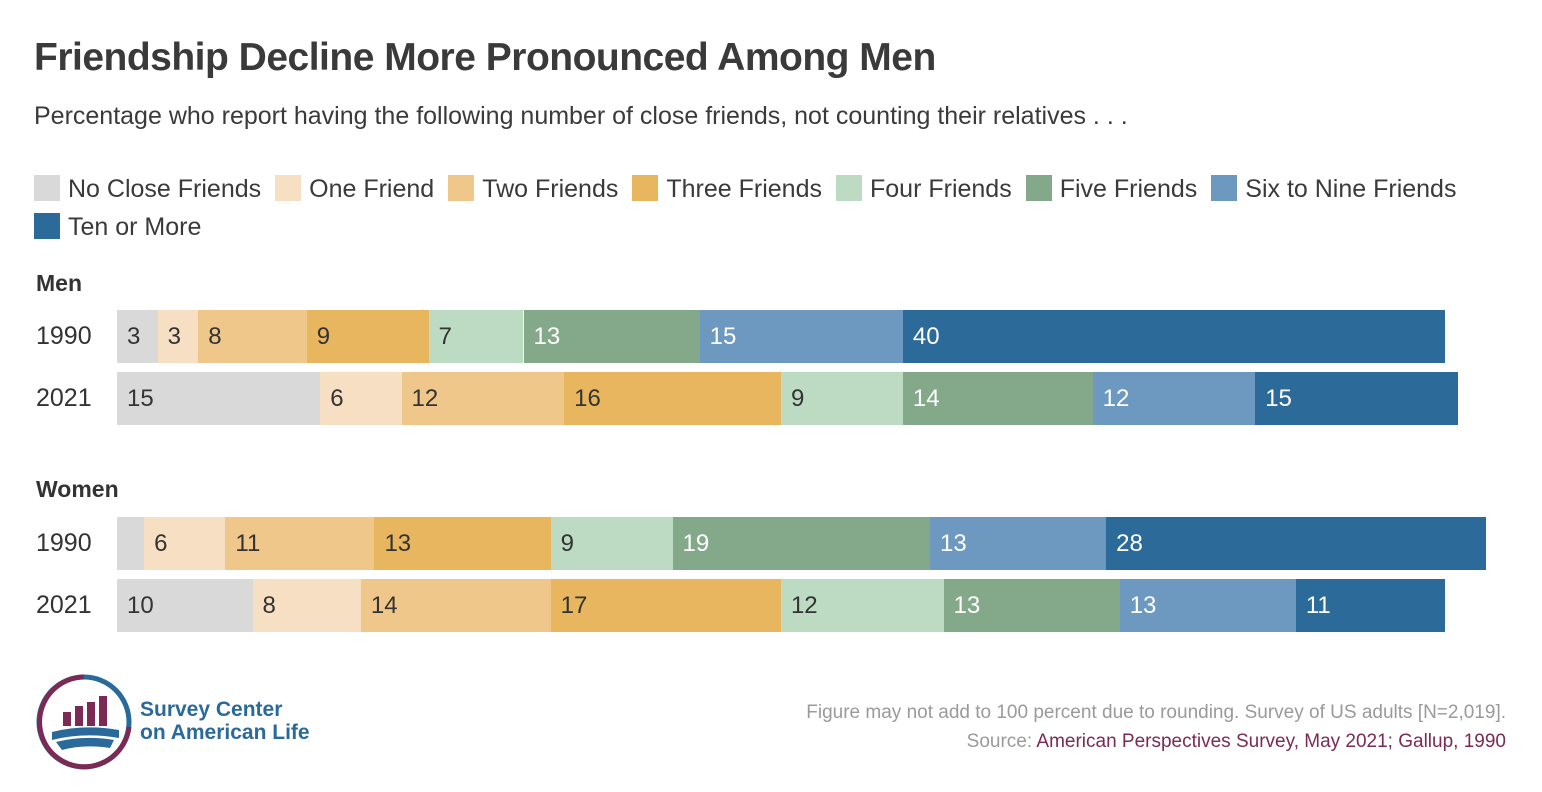  I want to click on bar-segment-three-friends: 13, so click(462, 543).